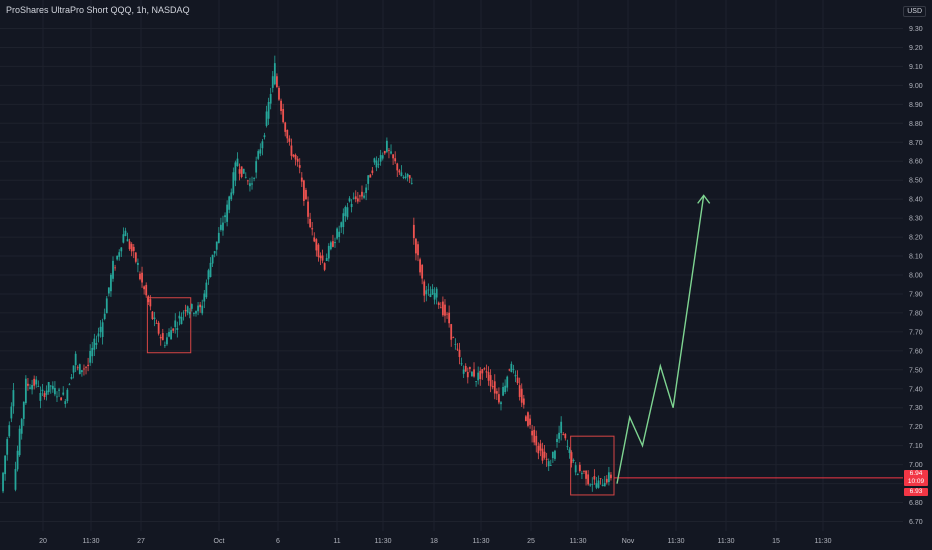  What do you see at coordinates (434, 541) in the screenshot?
I see `x-tick-label: 18` at bounding box center [434, 541].